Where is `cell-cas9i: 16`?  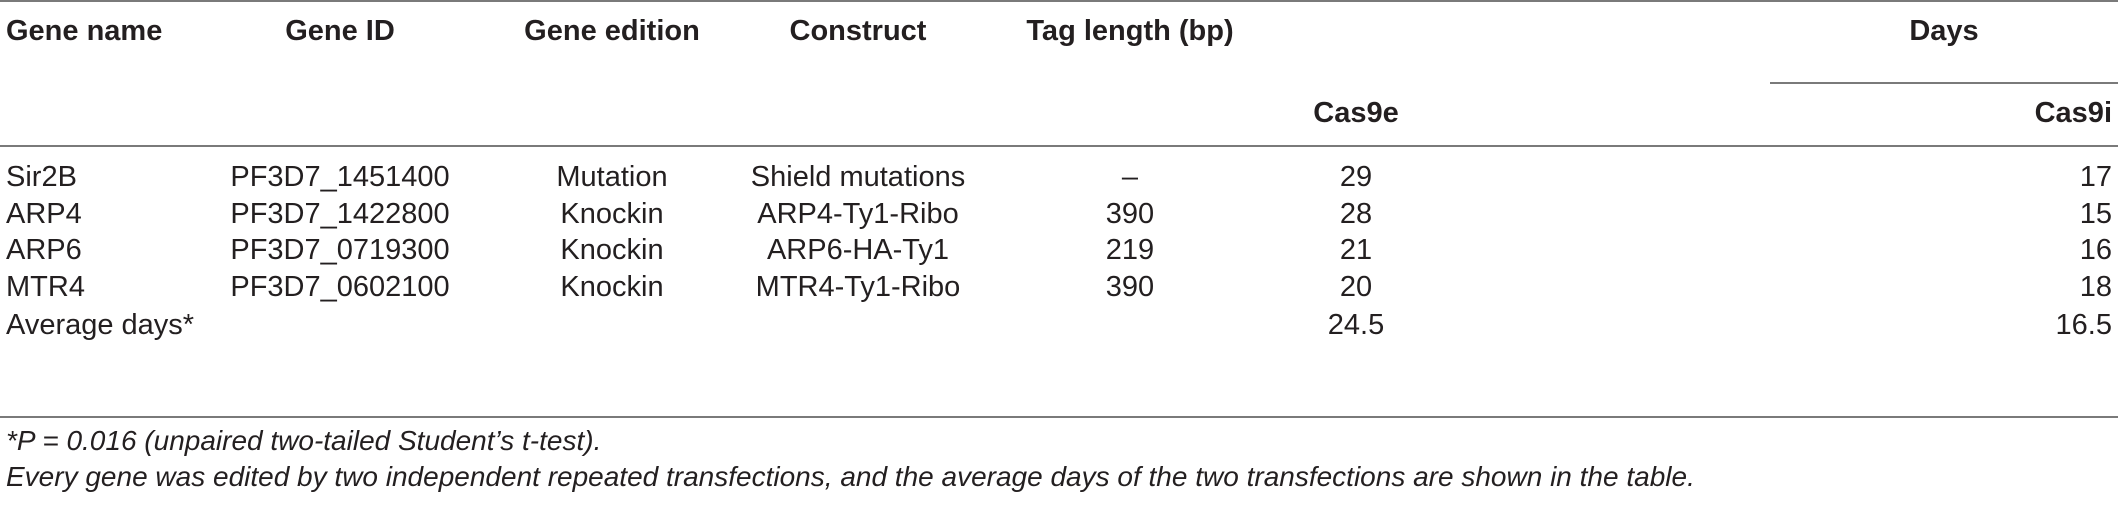
cell-cas9i: 16 is located at coordinates (2095, 250).